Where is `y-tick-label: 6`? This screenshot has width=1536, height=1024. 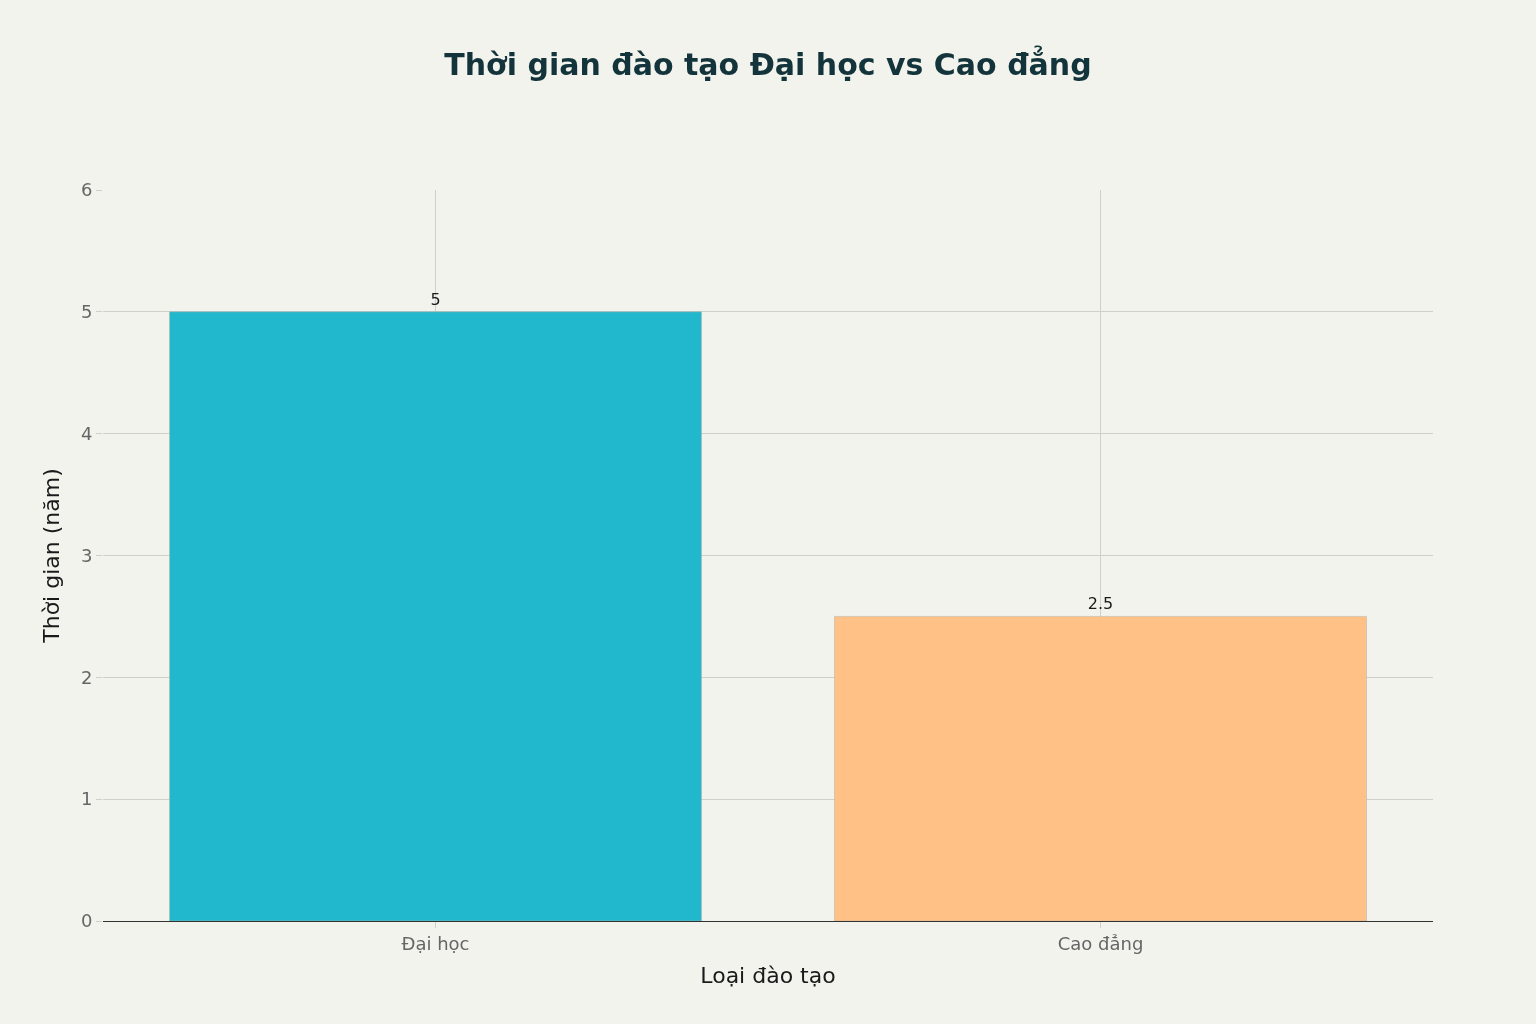 y-tick-label: 6 is located at coordinates (86, 190).